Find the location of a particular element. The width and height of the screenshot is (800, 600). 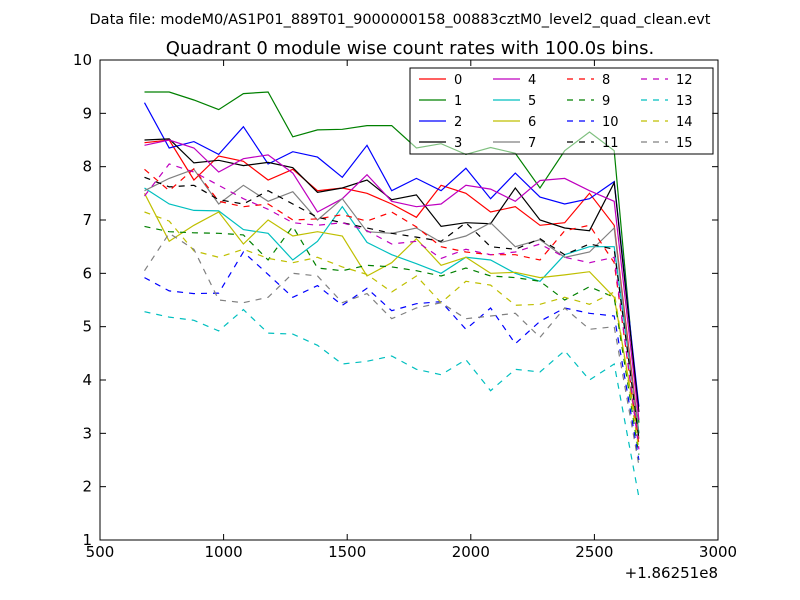

x-tick-label: 1000 is located at coordinates (224, 552).